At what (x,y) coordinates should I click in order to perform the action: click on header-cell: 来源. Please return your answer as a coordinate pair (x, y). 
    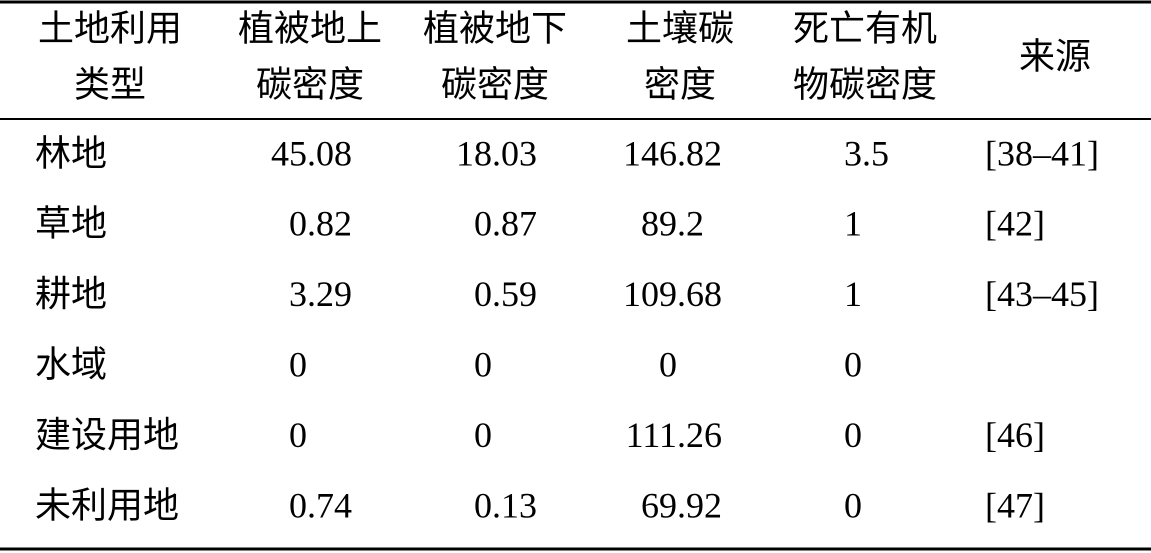
    Looking at the image, I should click on (1055, 56).